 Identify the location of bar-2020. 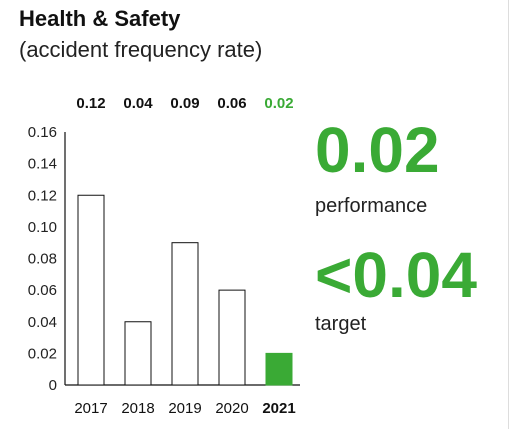
(232, 337).